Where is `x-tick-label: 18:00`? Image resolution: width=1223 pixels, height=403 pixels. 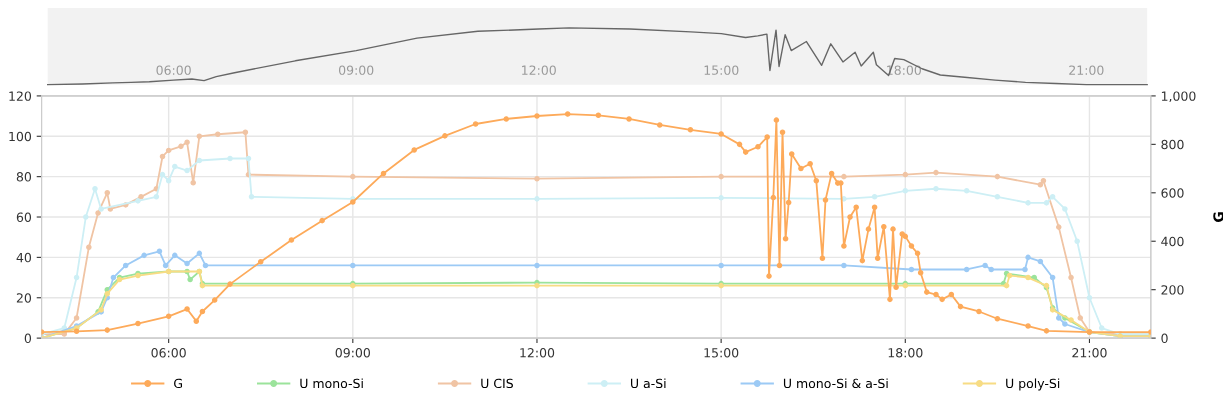 x-tick-label: 18:00 is located at coordinates (905, 353).